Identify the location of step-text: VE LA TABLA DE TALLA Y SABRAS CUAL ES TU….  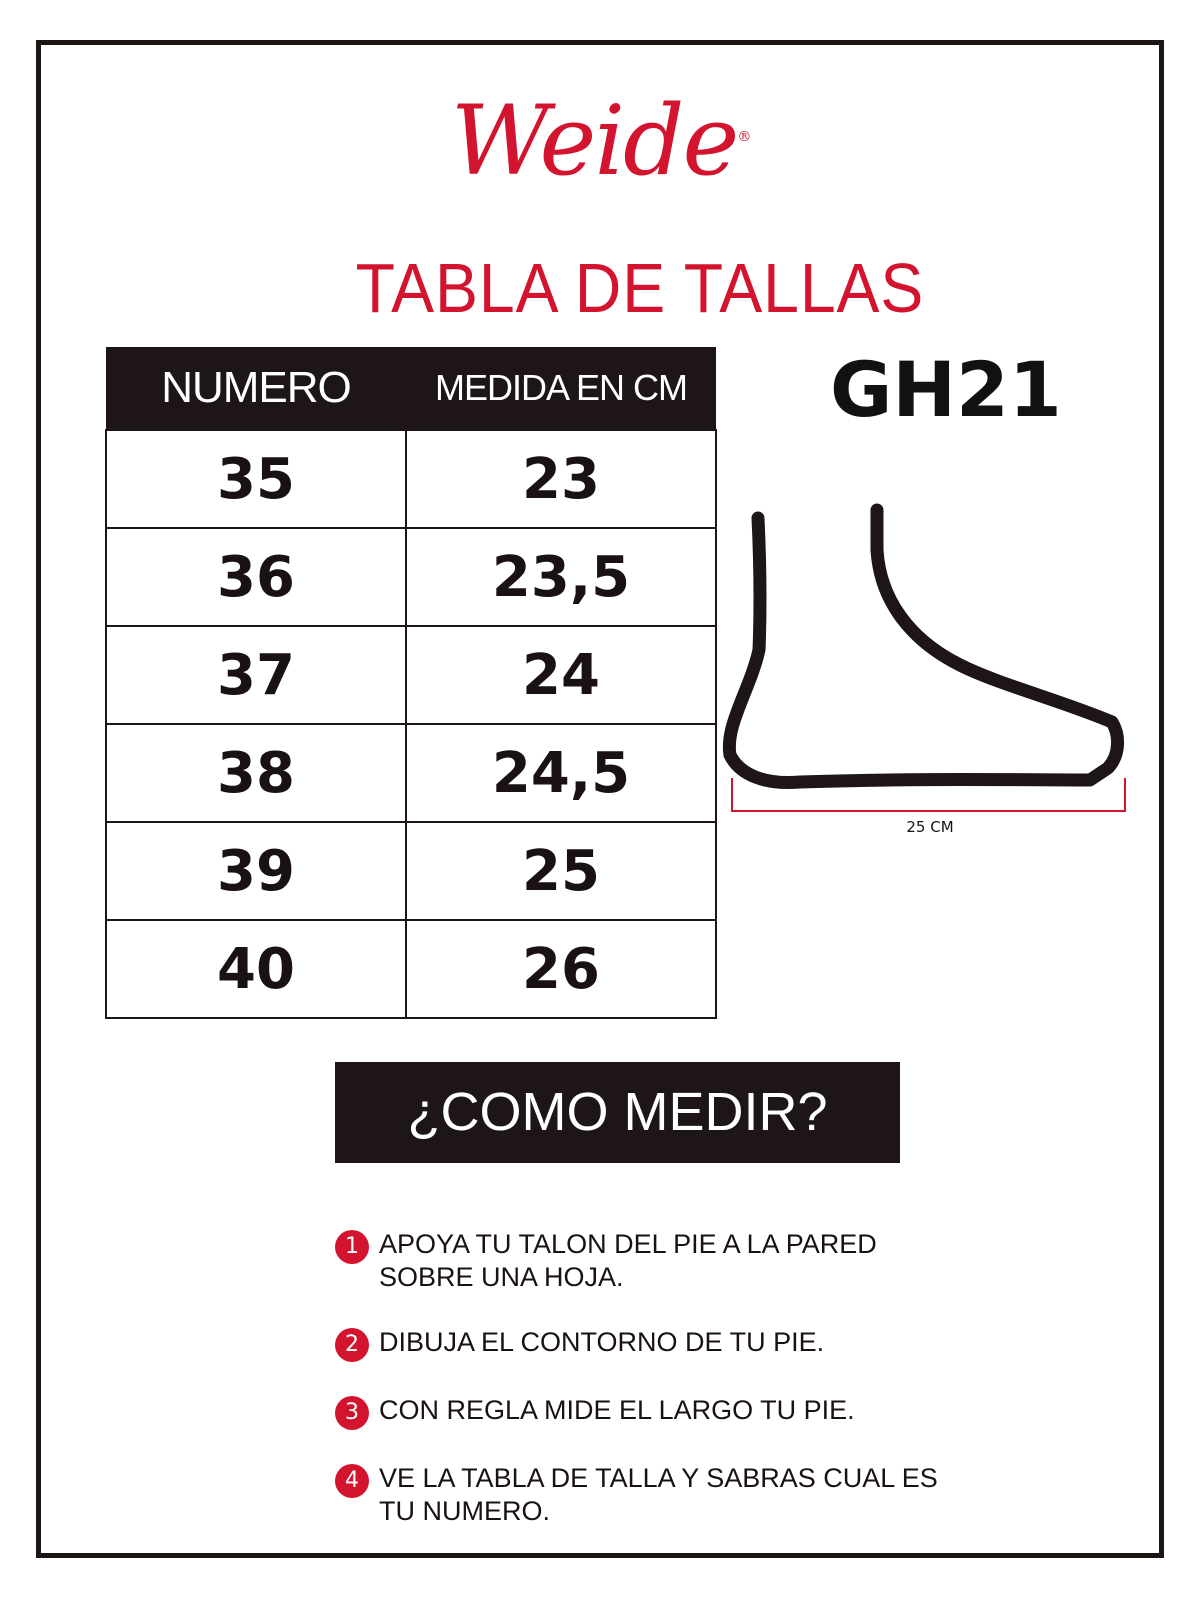
(658, 1494).